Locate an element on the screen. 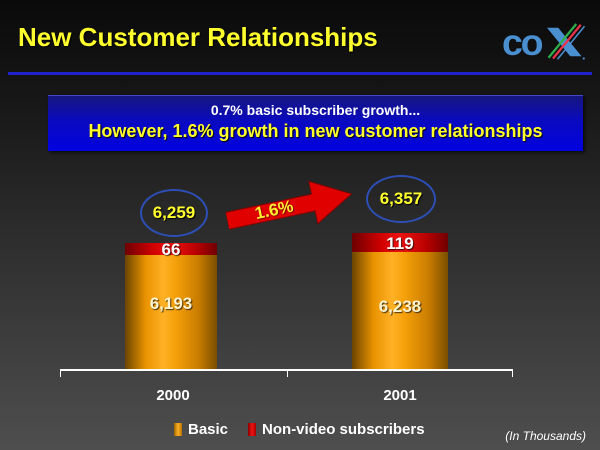  bar-2000-basic-segment is located at coordinates (171, 312).